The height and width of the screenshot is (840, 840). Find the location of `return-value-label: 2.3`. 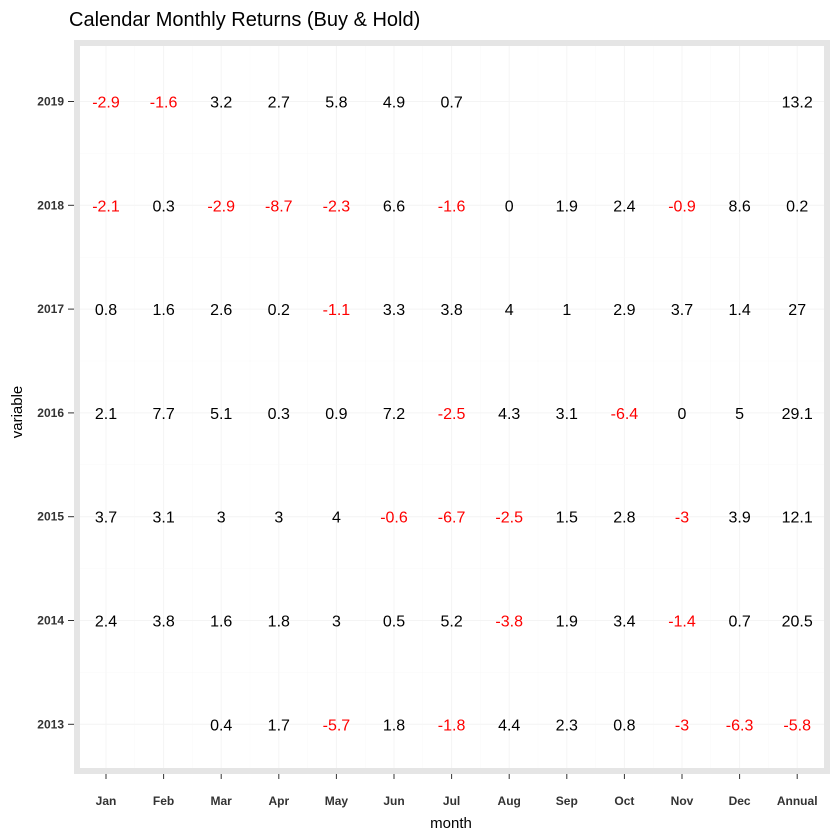

return-value-label: 2.3 is located at coordinates (567, 725).